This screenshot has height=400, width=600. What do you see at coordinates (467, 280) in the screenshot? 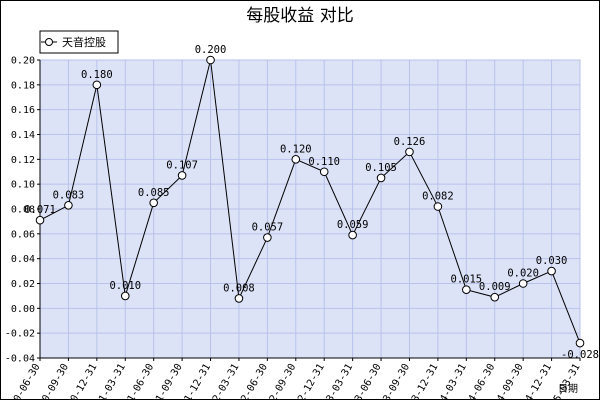
I see `data-label: 0.015` at bounding box center [467, 280].